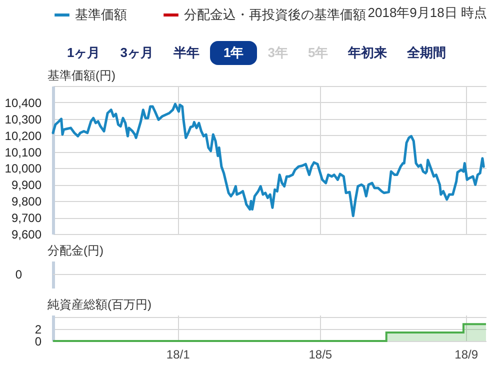  What do you see at coordinates (84, 53) in the screenshot?
I see `text: 1ヶ月` at bounding box center [84, 53].